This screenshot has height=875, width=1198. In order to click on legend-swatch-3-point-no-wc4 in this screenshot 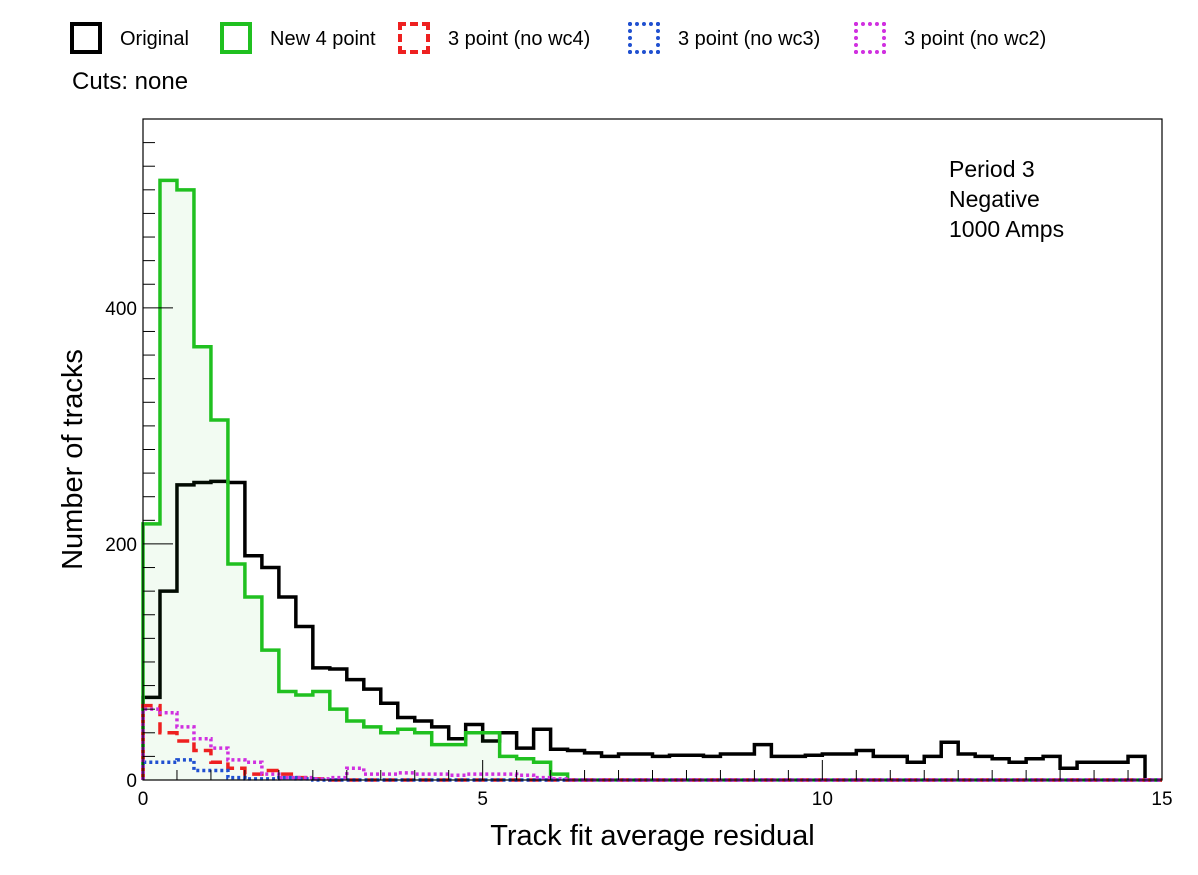, I will do `click(414, 38)`.